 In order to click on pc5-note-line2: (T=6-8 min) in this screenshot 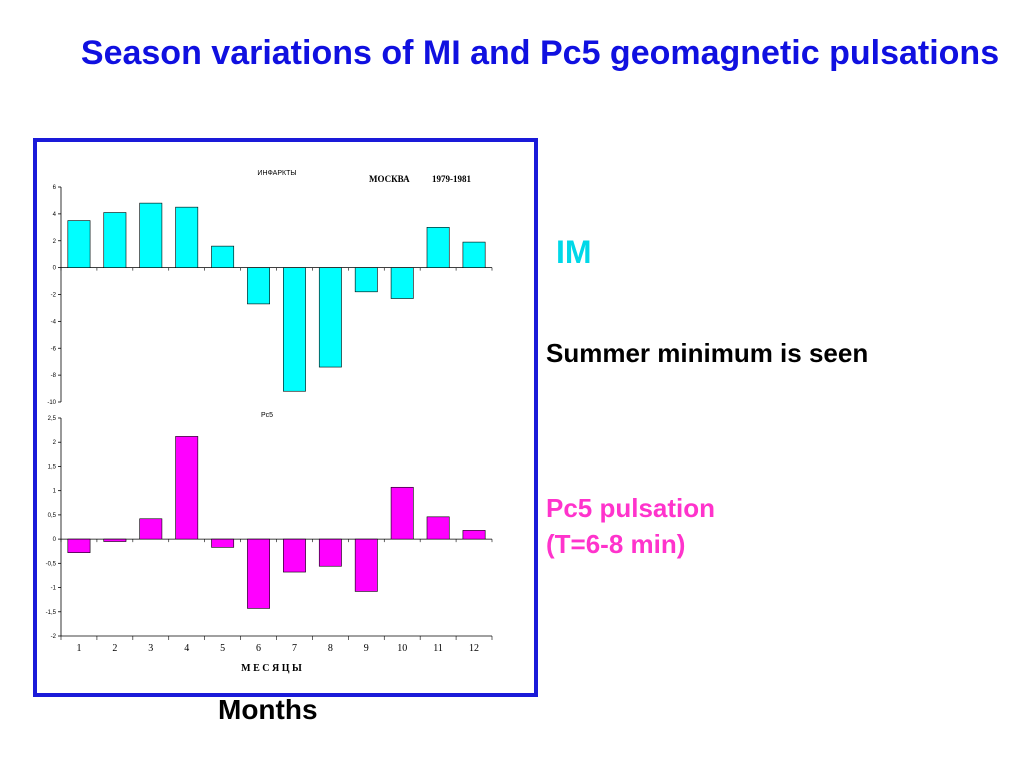, I will do `click(616, 544)`.